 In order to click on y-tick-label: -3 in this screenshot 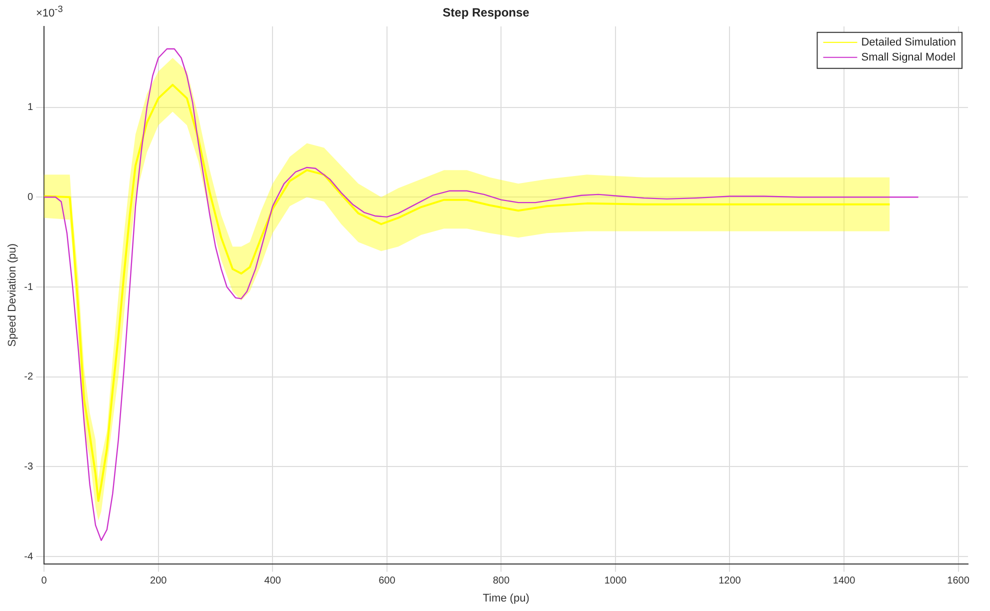, I will do `click(29, 466)`.